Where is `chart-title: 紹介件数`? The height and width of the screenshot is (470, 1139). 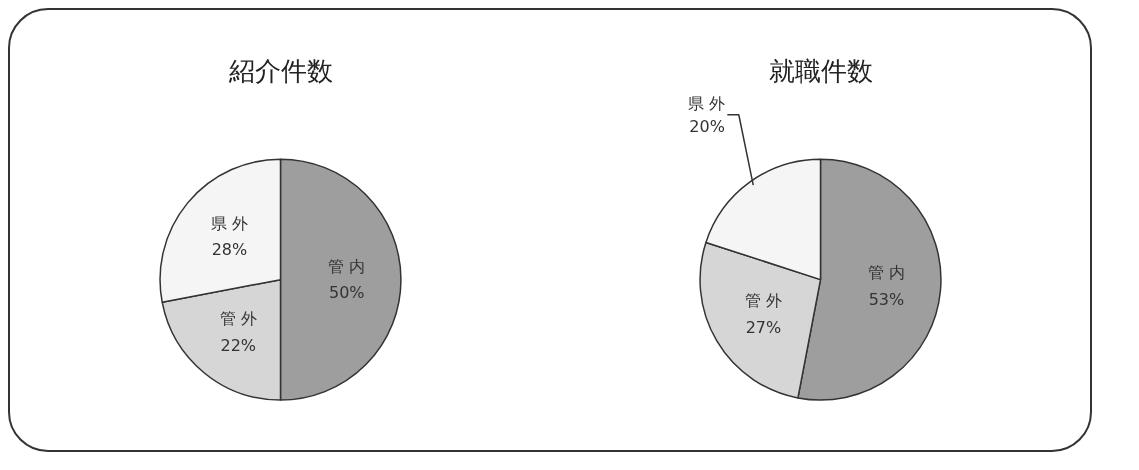 chart-title: 紹介件数 is located at coordinates (280, 70).